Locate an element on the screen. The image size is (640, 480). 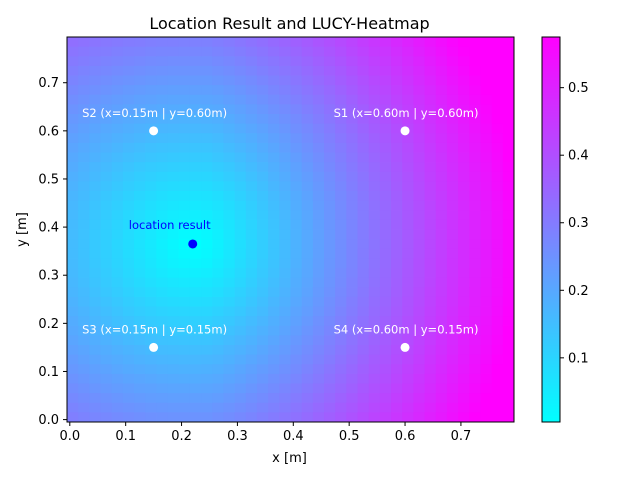
x-tick-label: 0.5 is located at coordinates (349, 436).